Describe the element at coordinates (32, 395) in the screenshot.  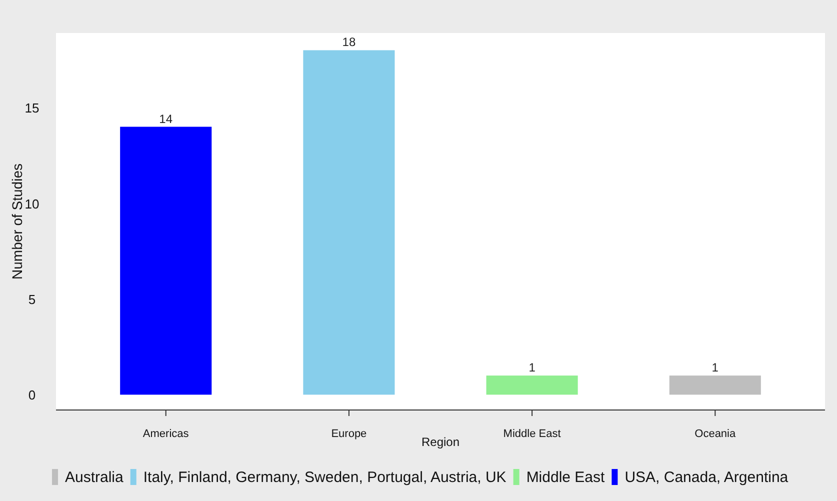
I see `y-tick-label: 0` at that location.